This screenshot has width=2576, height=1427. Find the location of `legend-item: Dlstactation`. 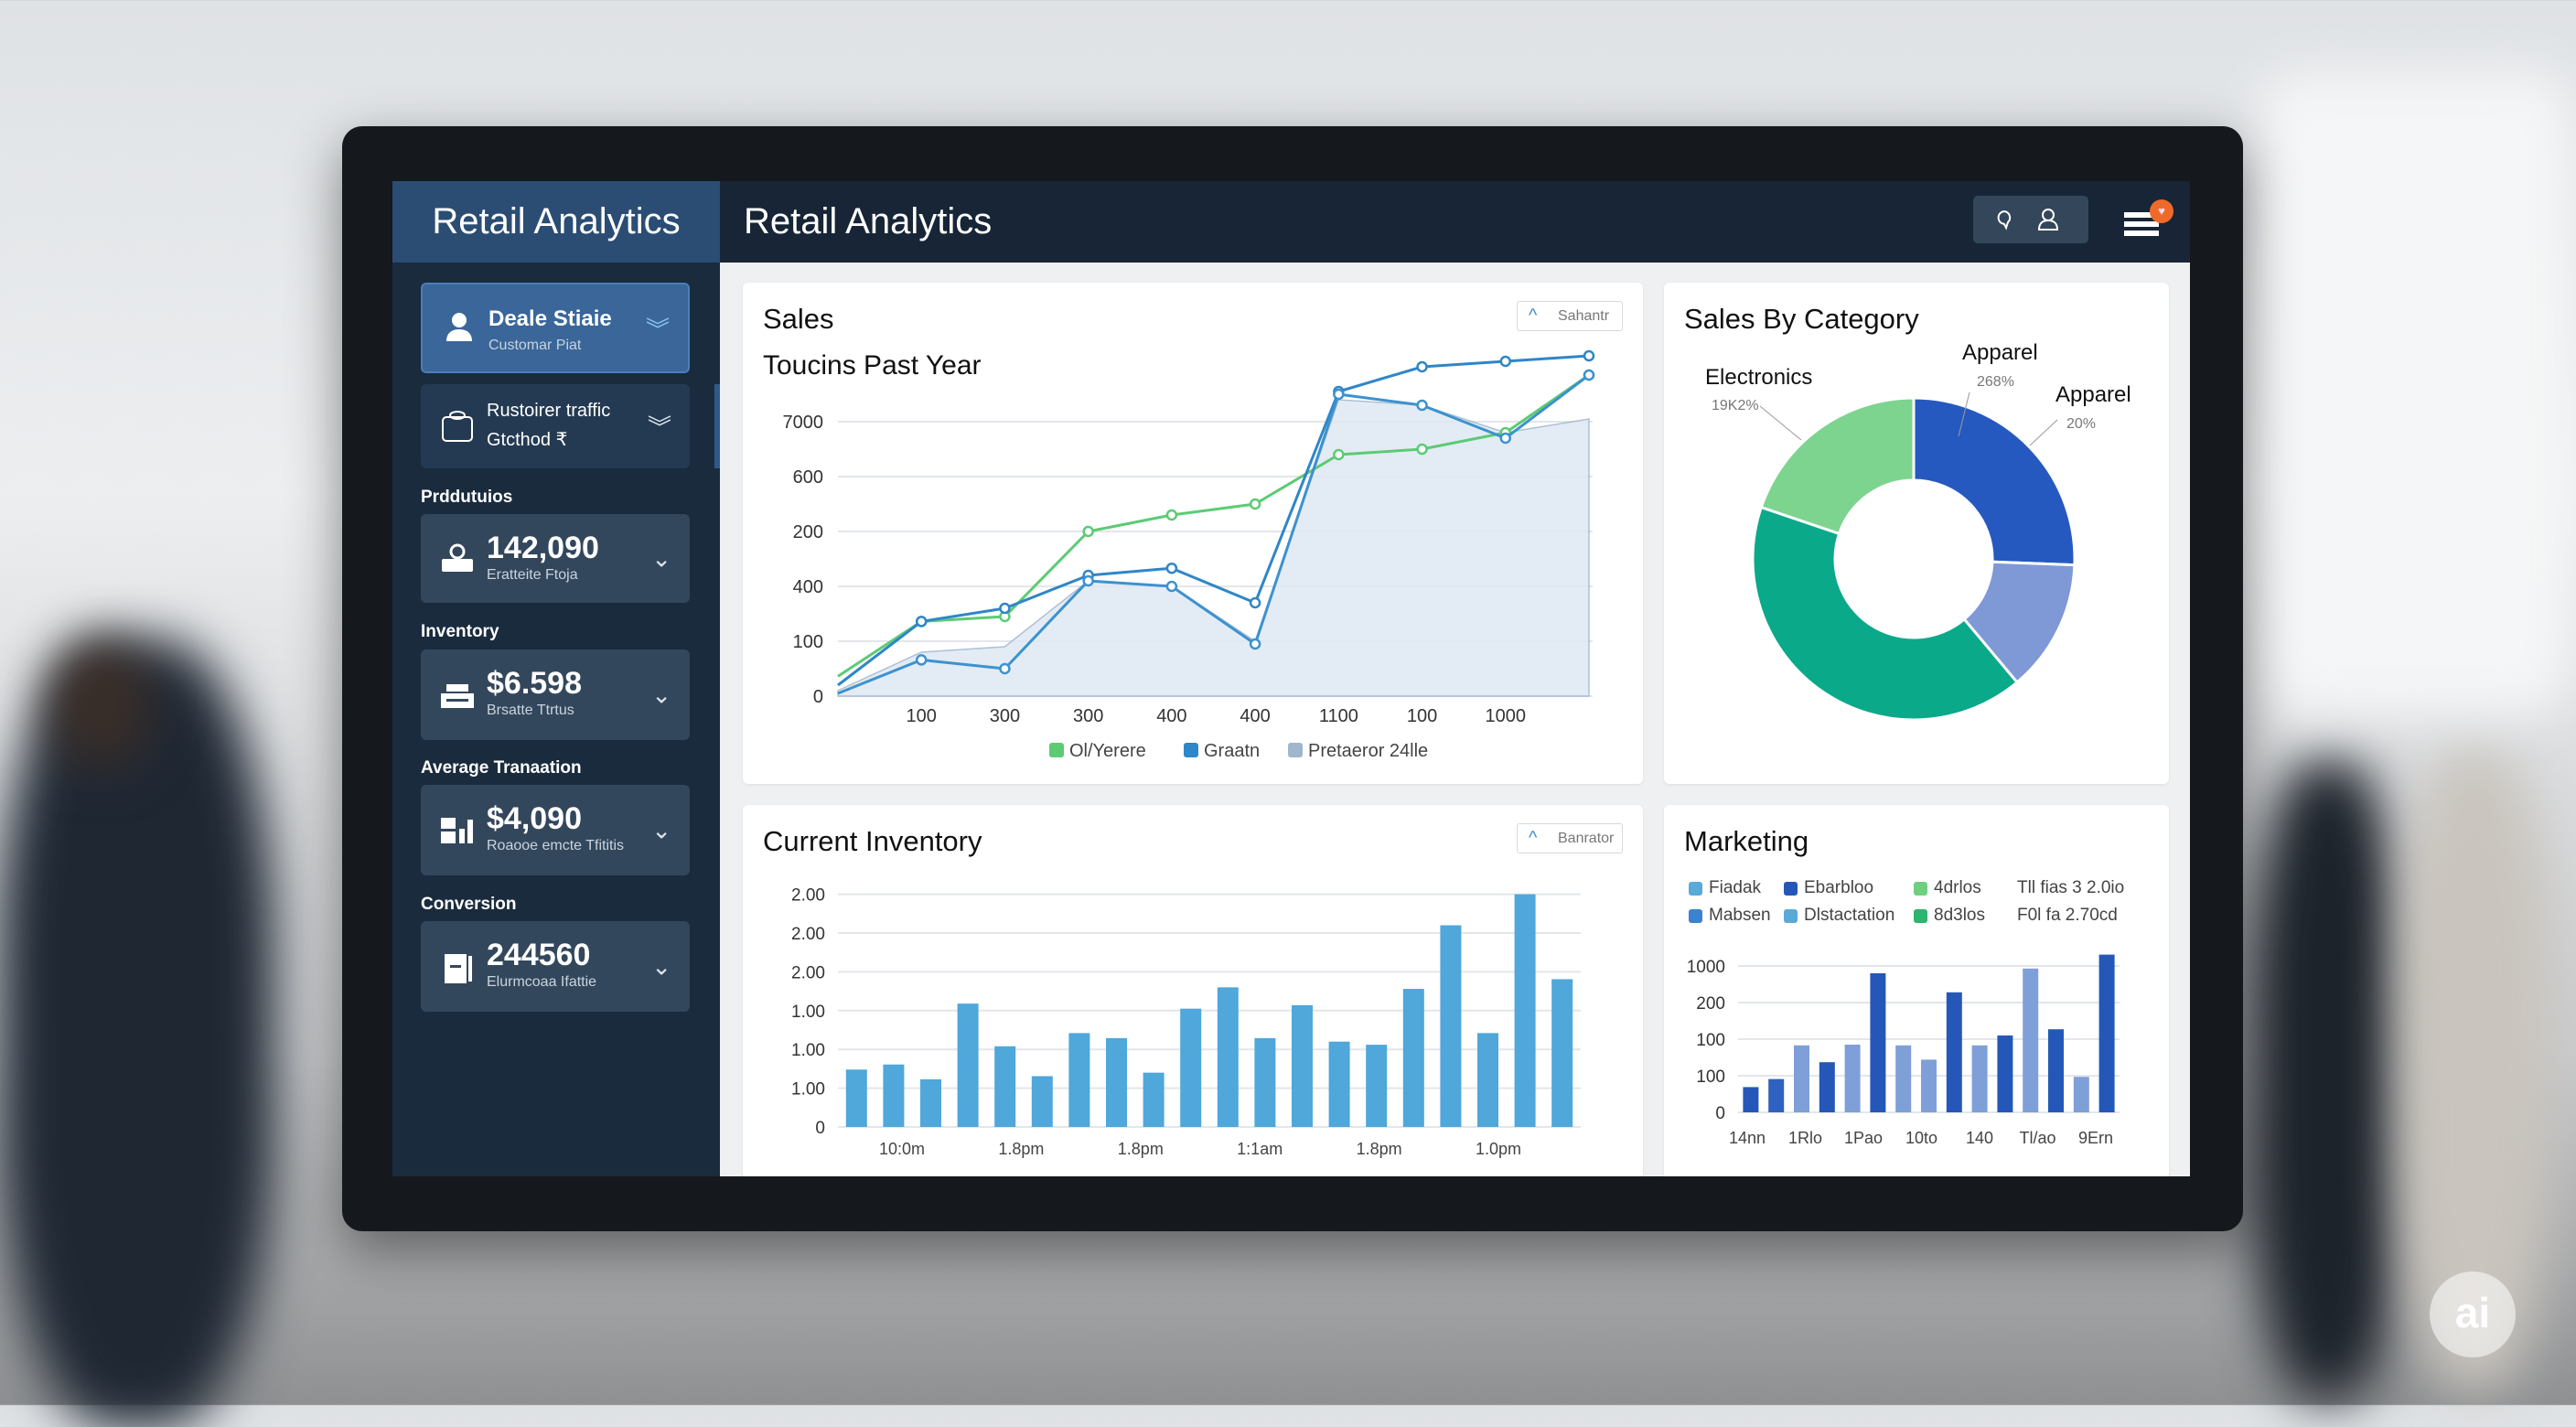

legend-item: Dlstactation is located at coordinates (1839, 916).